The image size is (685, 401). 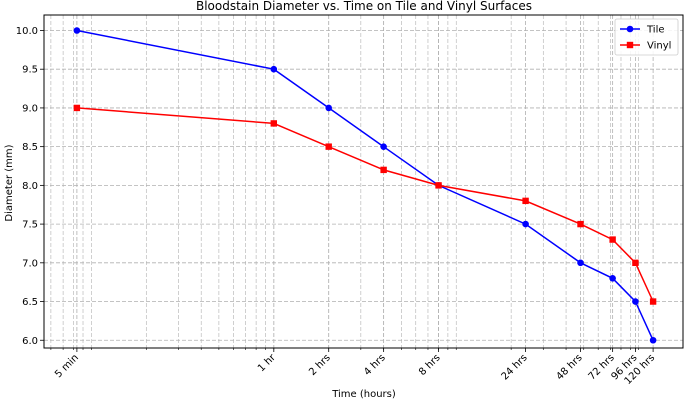 I want to click on y-tick-label: 6.5, so click(x=30, y=302).